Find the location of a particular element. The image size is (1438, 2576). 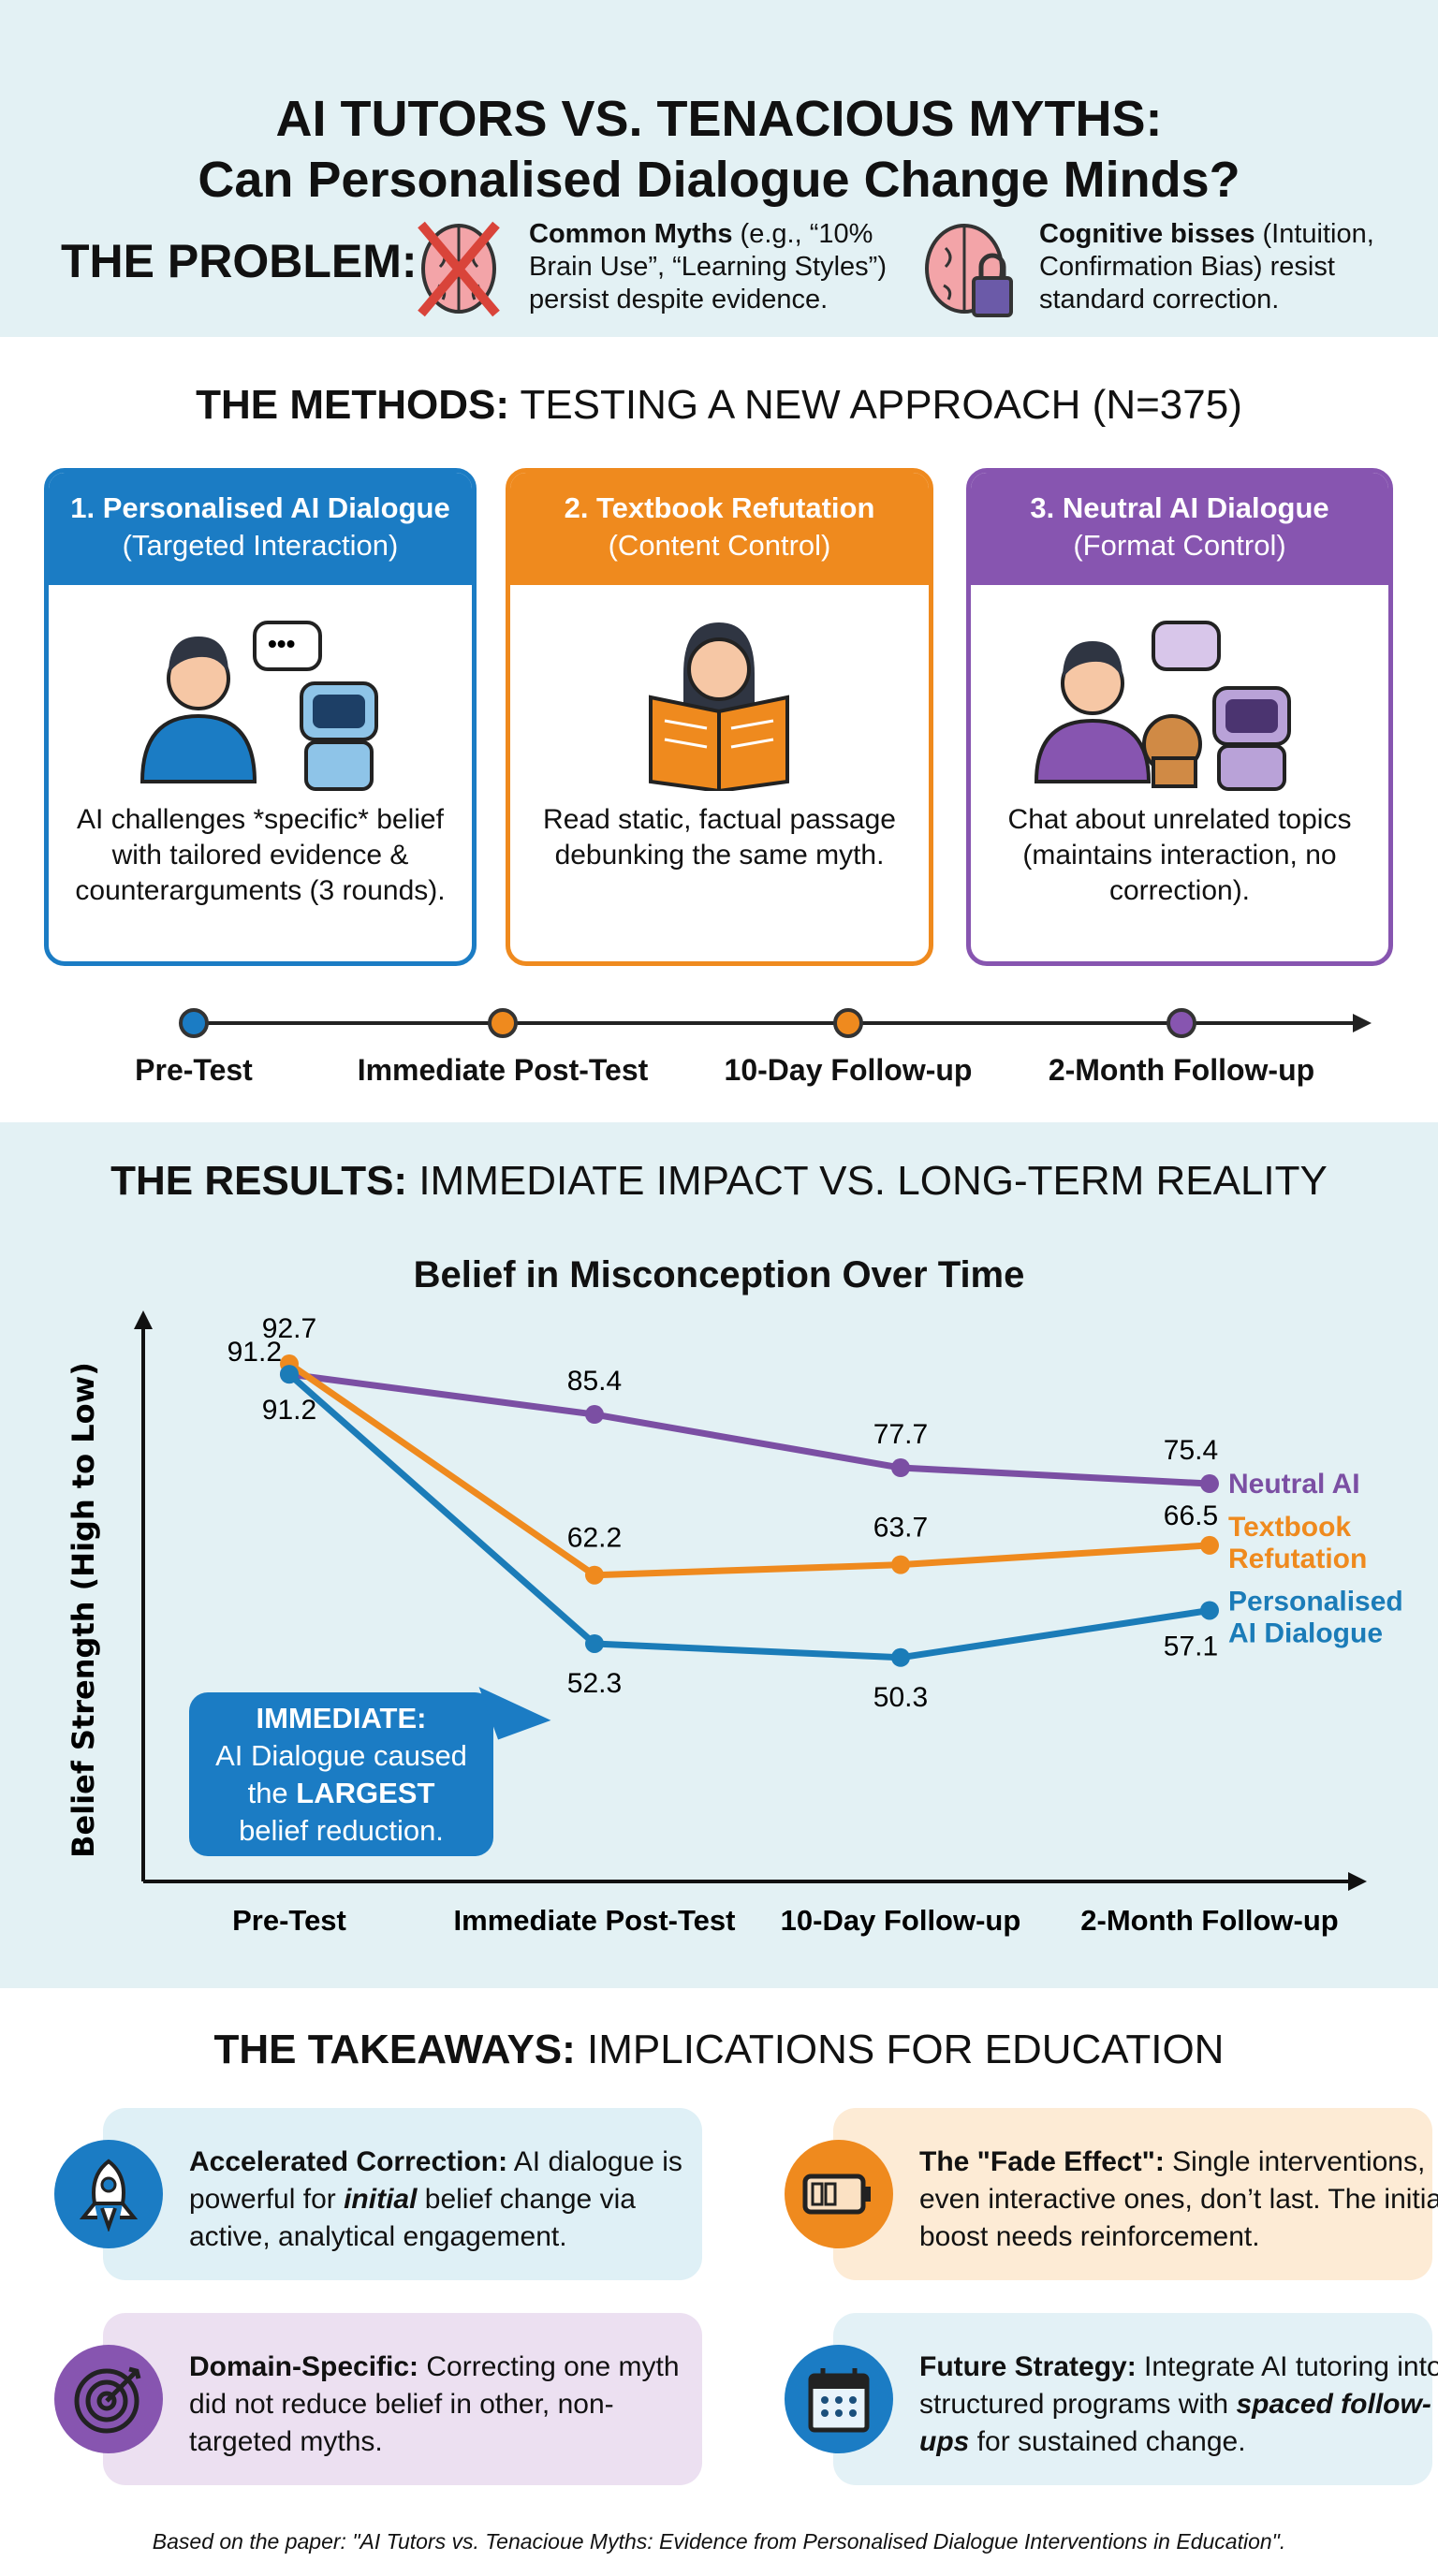

callout-line-3: belief reduction. is located at coordinates (341, 1831).